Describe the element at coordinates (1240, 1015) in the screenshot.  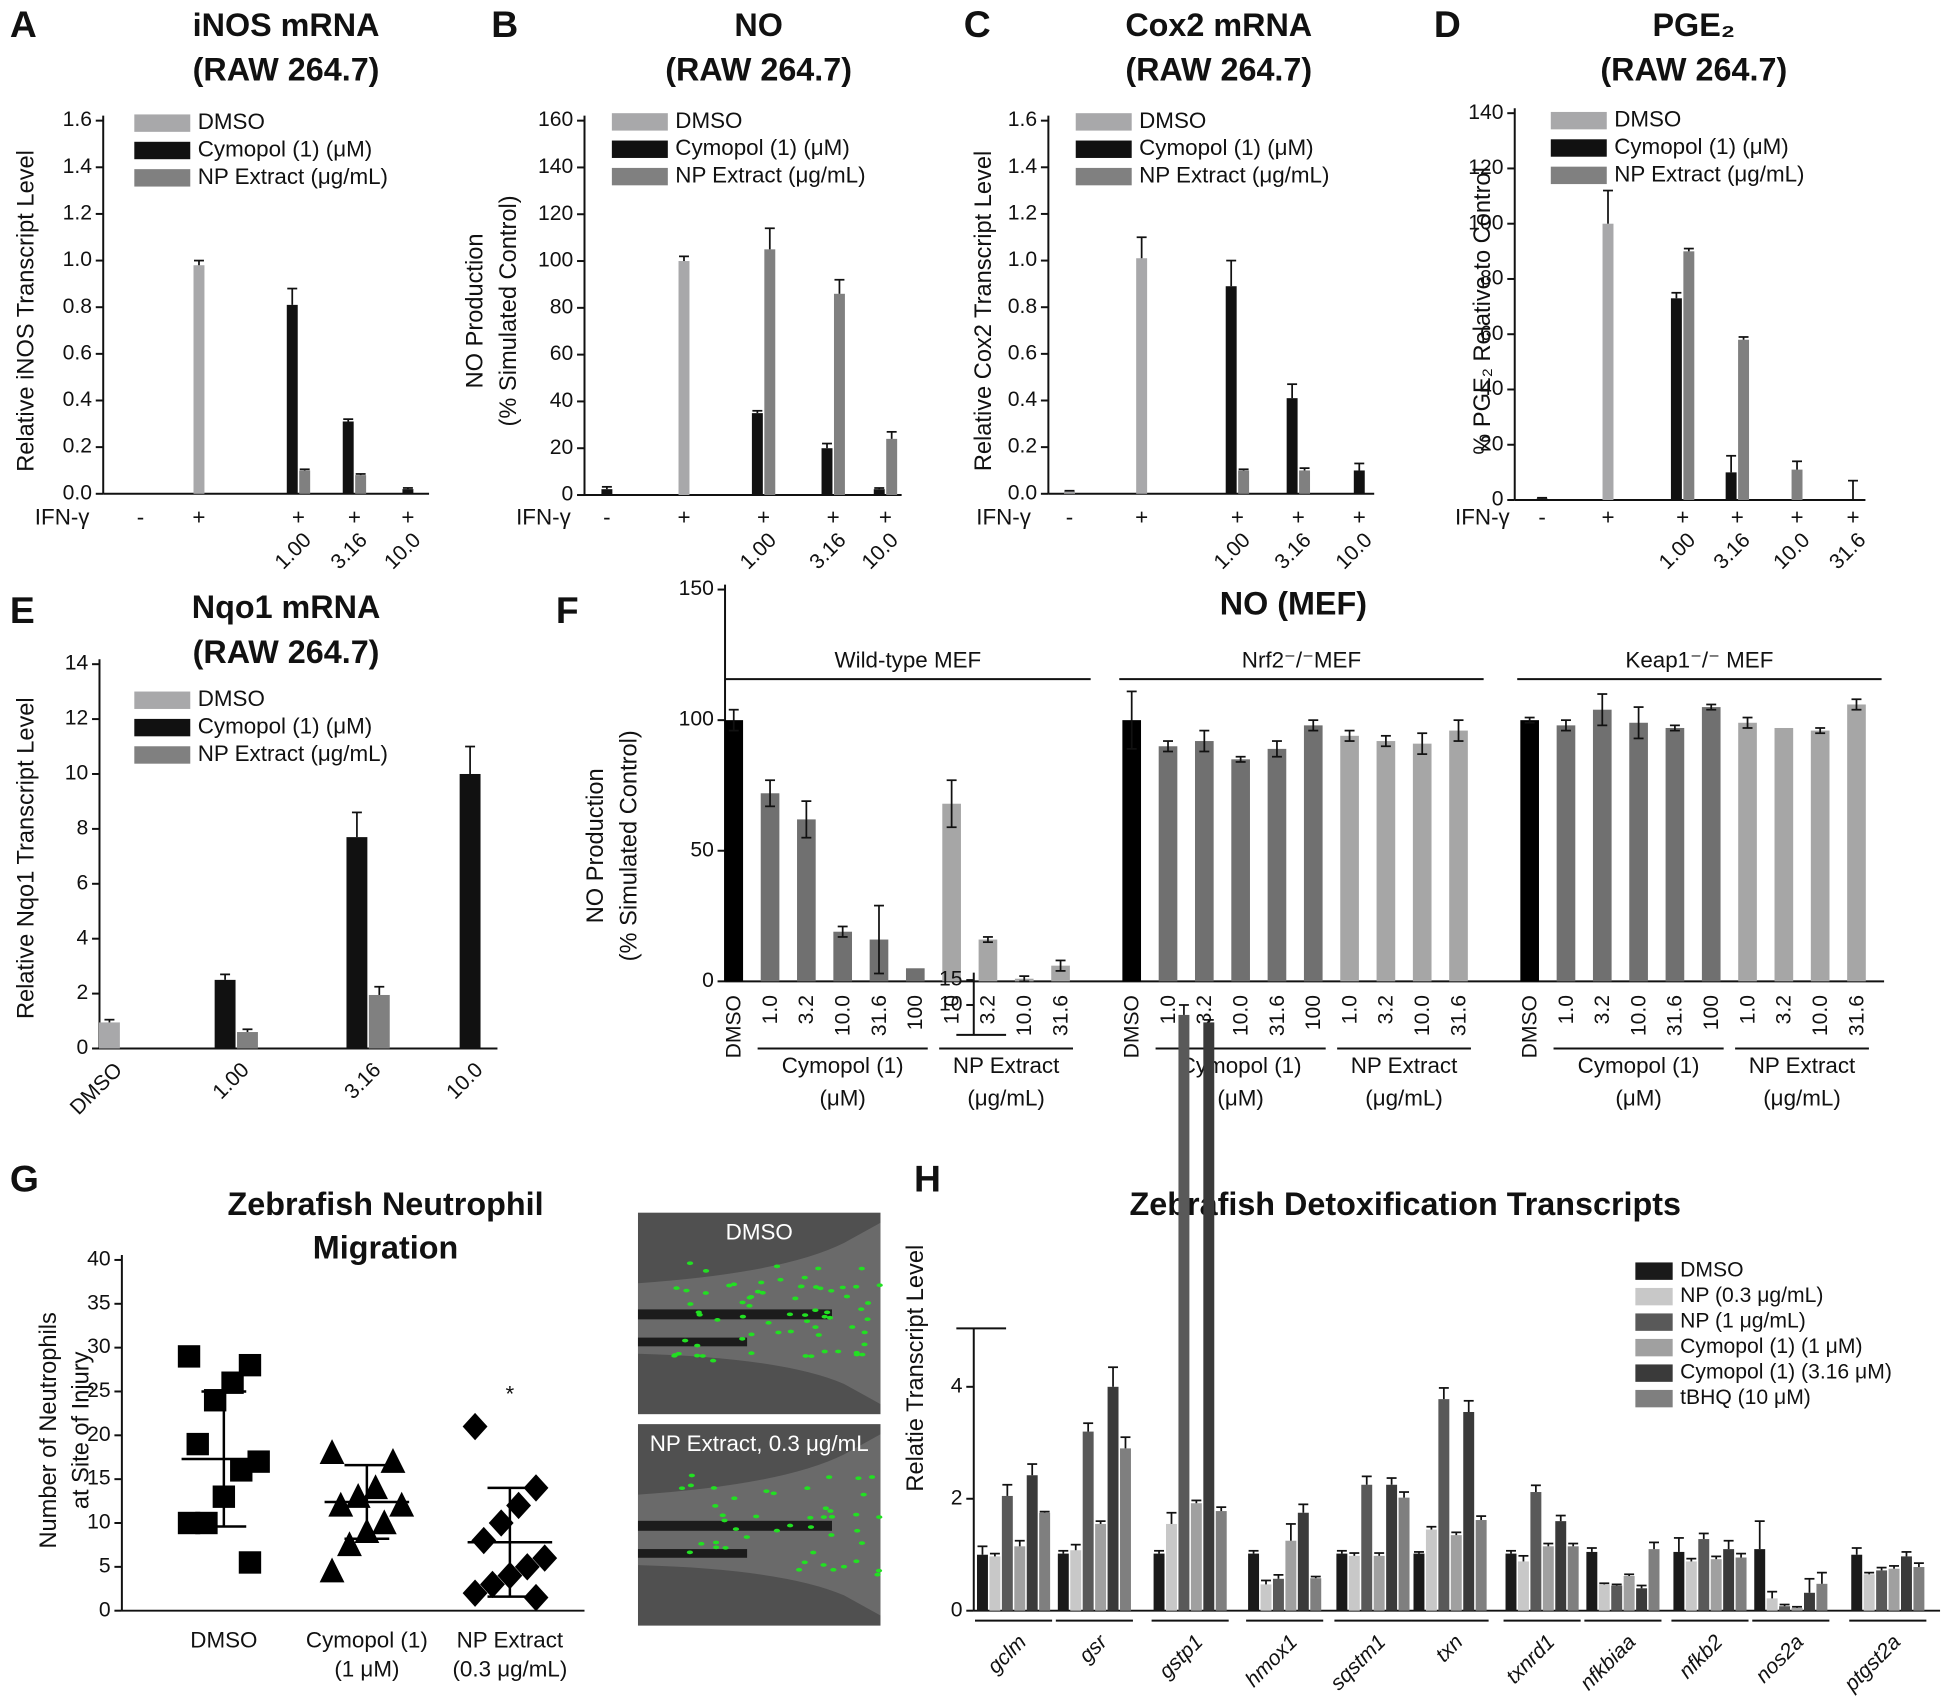
I see `x-tick-label: 10.0` at that location.